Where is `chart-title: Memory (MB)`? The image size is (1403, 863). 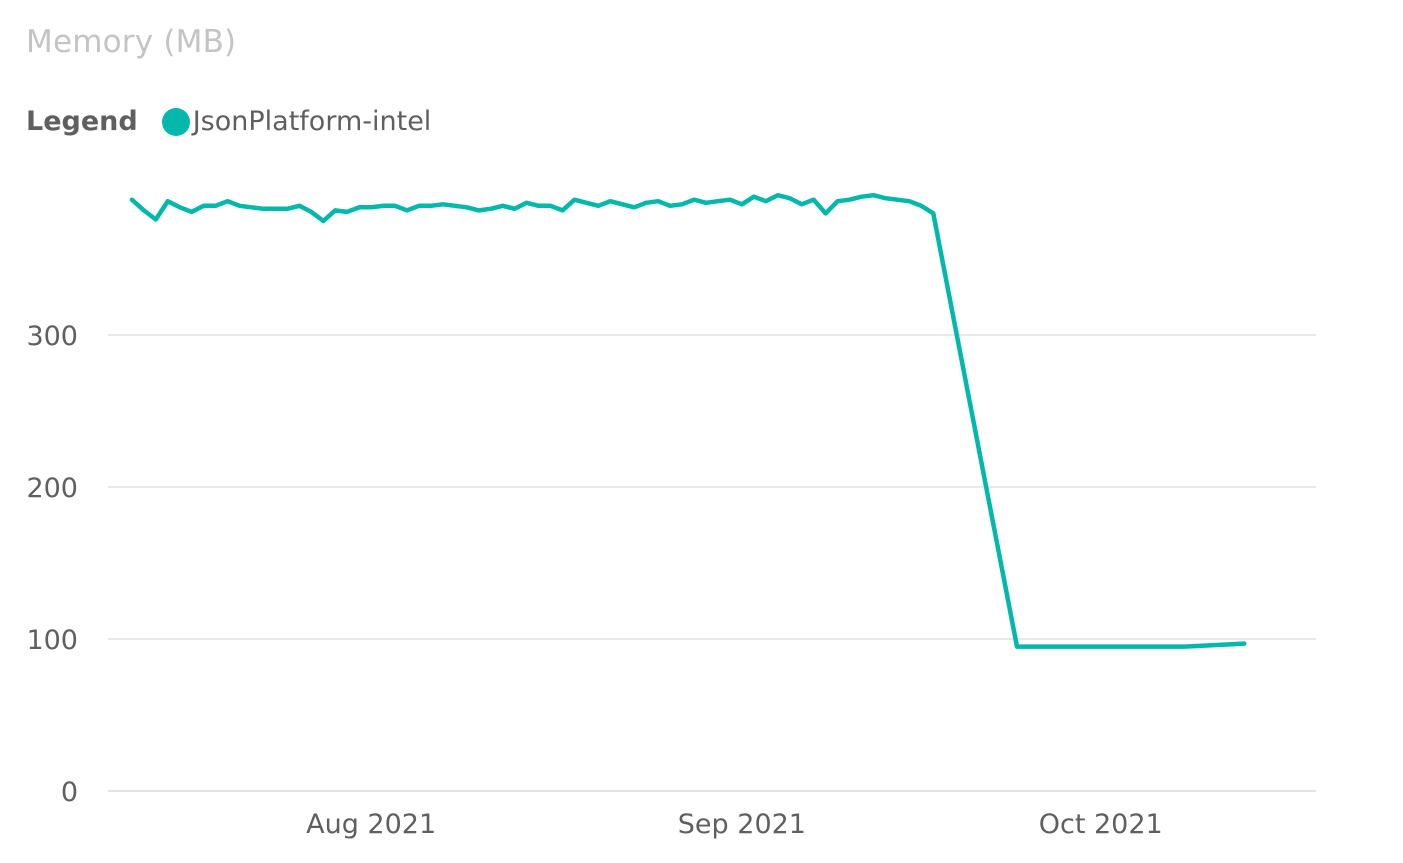
chart-title: Memory (MB) is located at coordinates (131, 42).